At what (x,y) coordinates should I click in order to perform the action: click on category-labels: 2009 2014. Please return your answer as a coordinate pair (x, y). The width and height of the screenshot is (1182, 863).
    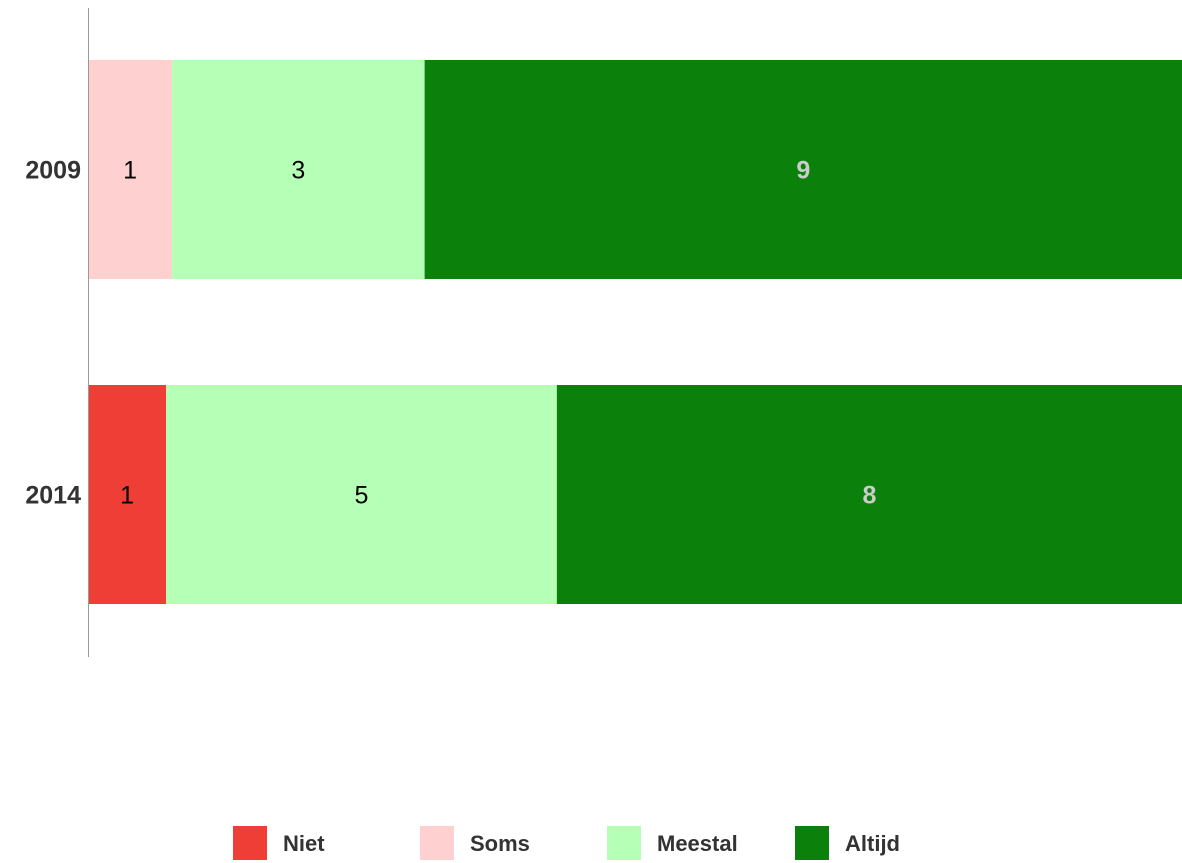
    Looking at the image, I should click on (53, 333).